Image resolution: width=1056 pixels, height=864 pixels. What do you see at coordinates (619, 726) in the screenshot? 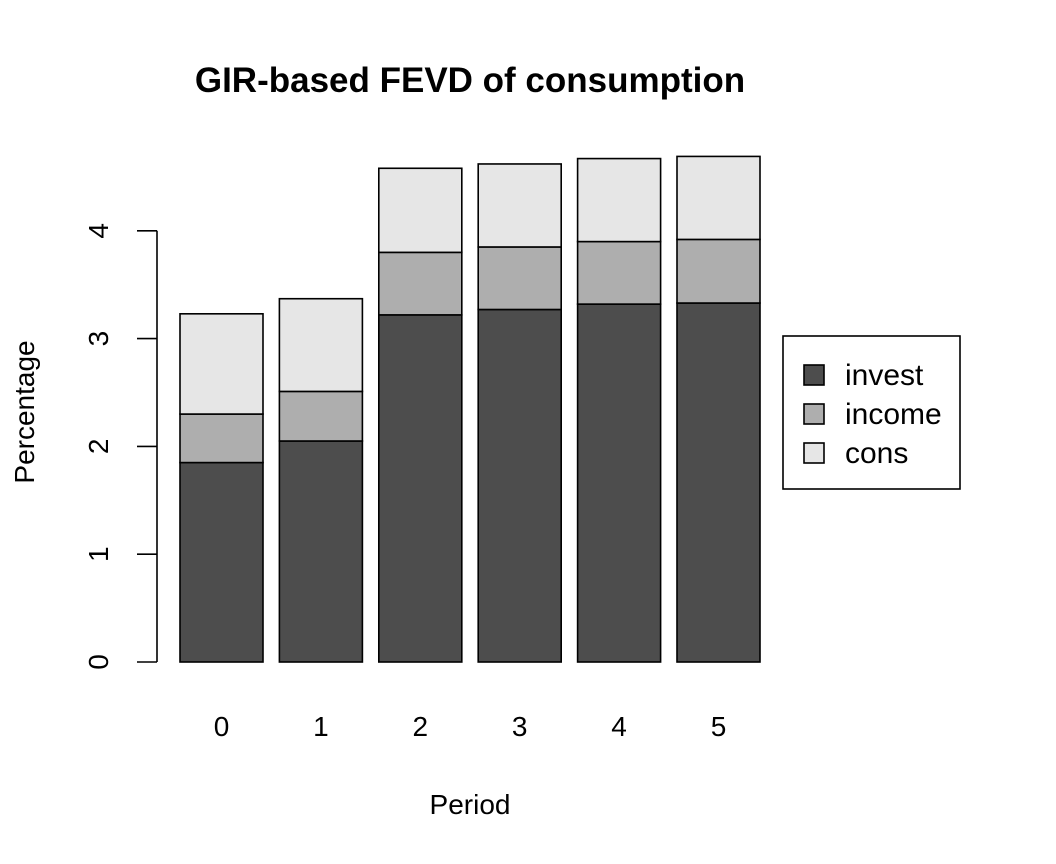
I see `x-tick-label: 4` at bounding box center [619, 726].